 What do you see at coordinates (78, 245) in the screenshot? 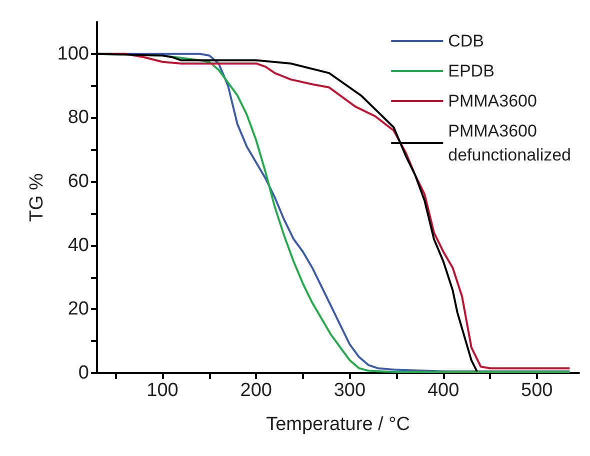
I see `y-tick-label: 40` at bounding box center [78, 245].